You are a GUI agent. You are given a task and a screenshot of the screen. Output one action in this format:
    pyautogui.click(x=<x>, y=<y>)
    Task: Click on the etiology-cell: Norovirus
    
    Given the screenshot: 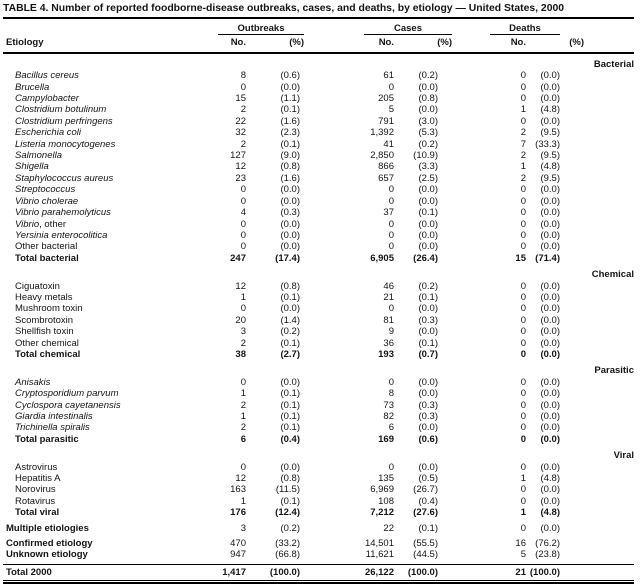 What is the action you would take?
    pyautogui.click(x=35, y=490)
    